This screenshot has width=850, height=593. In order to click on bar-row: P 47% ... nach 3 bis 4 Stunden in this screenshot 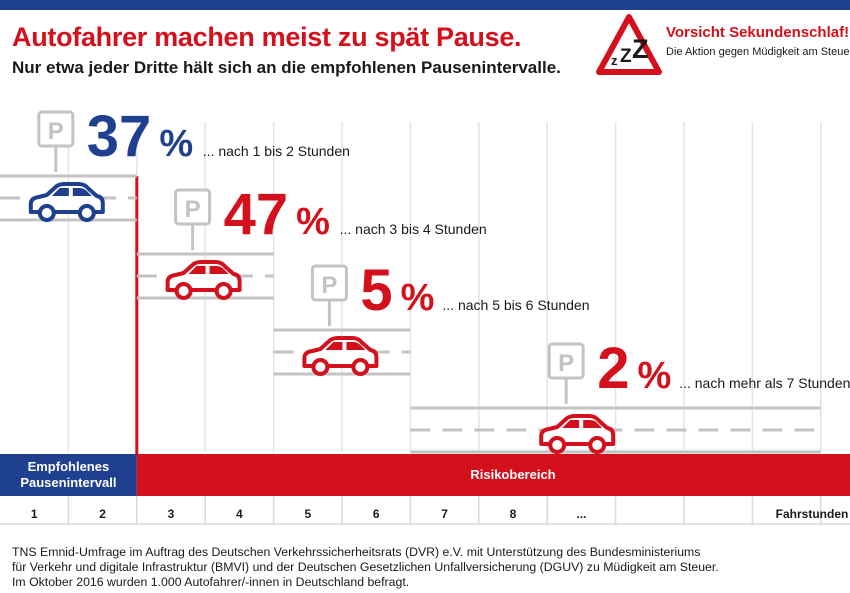, I will do `click(311, 241)`.